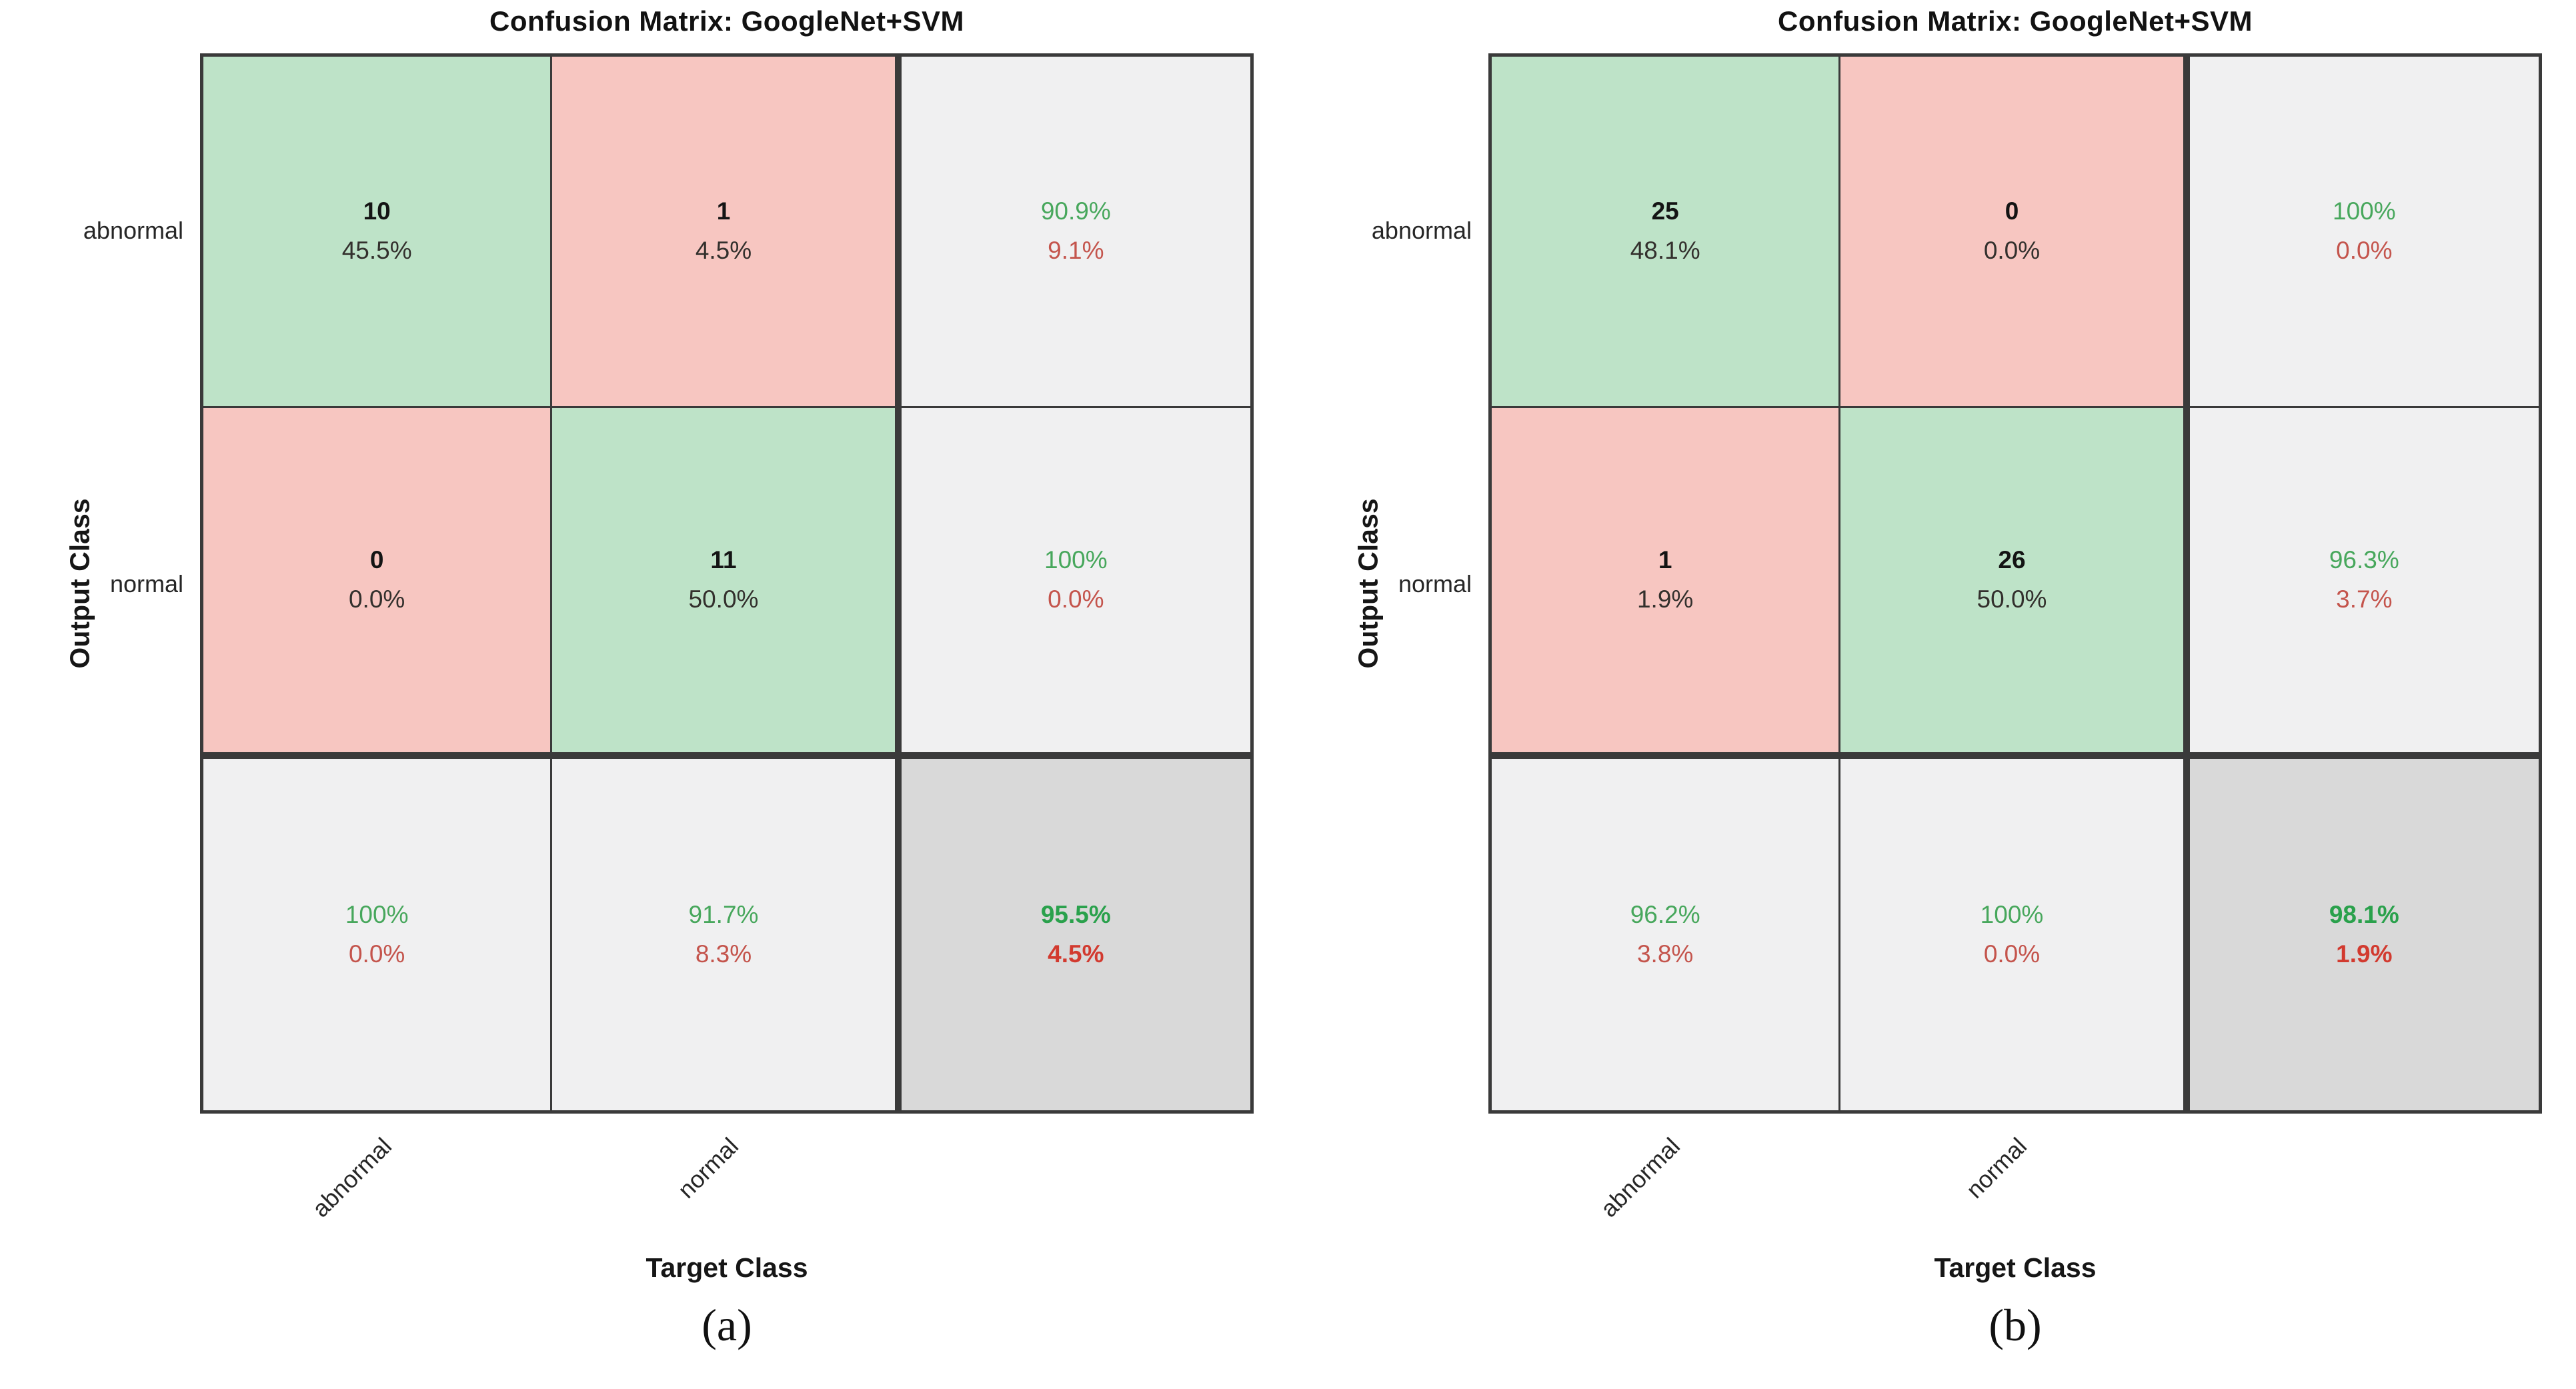  Describe the element at coordinates (1075, 915) in the screenshot. I see `cell-percent: 95.5%` at that location.